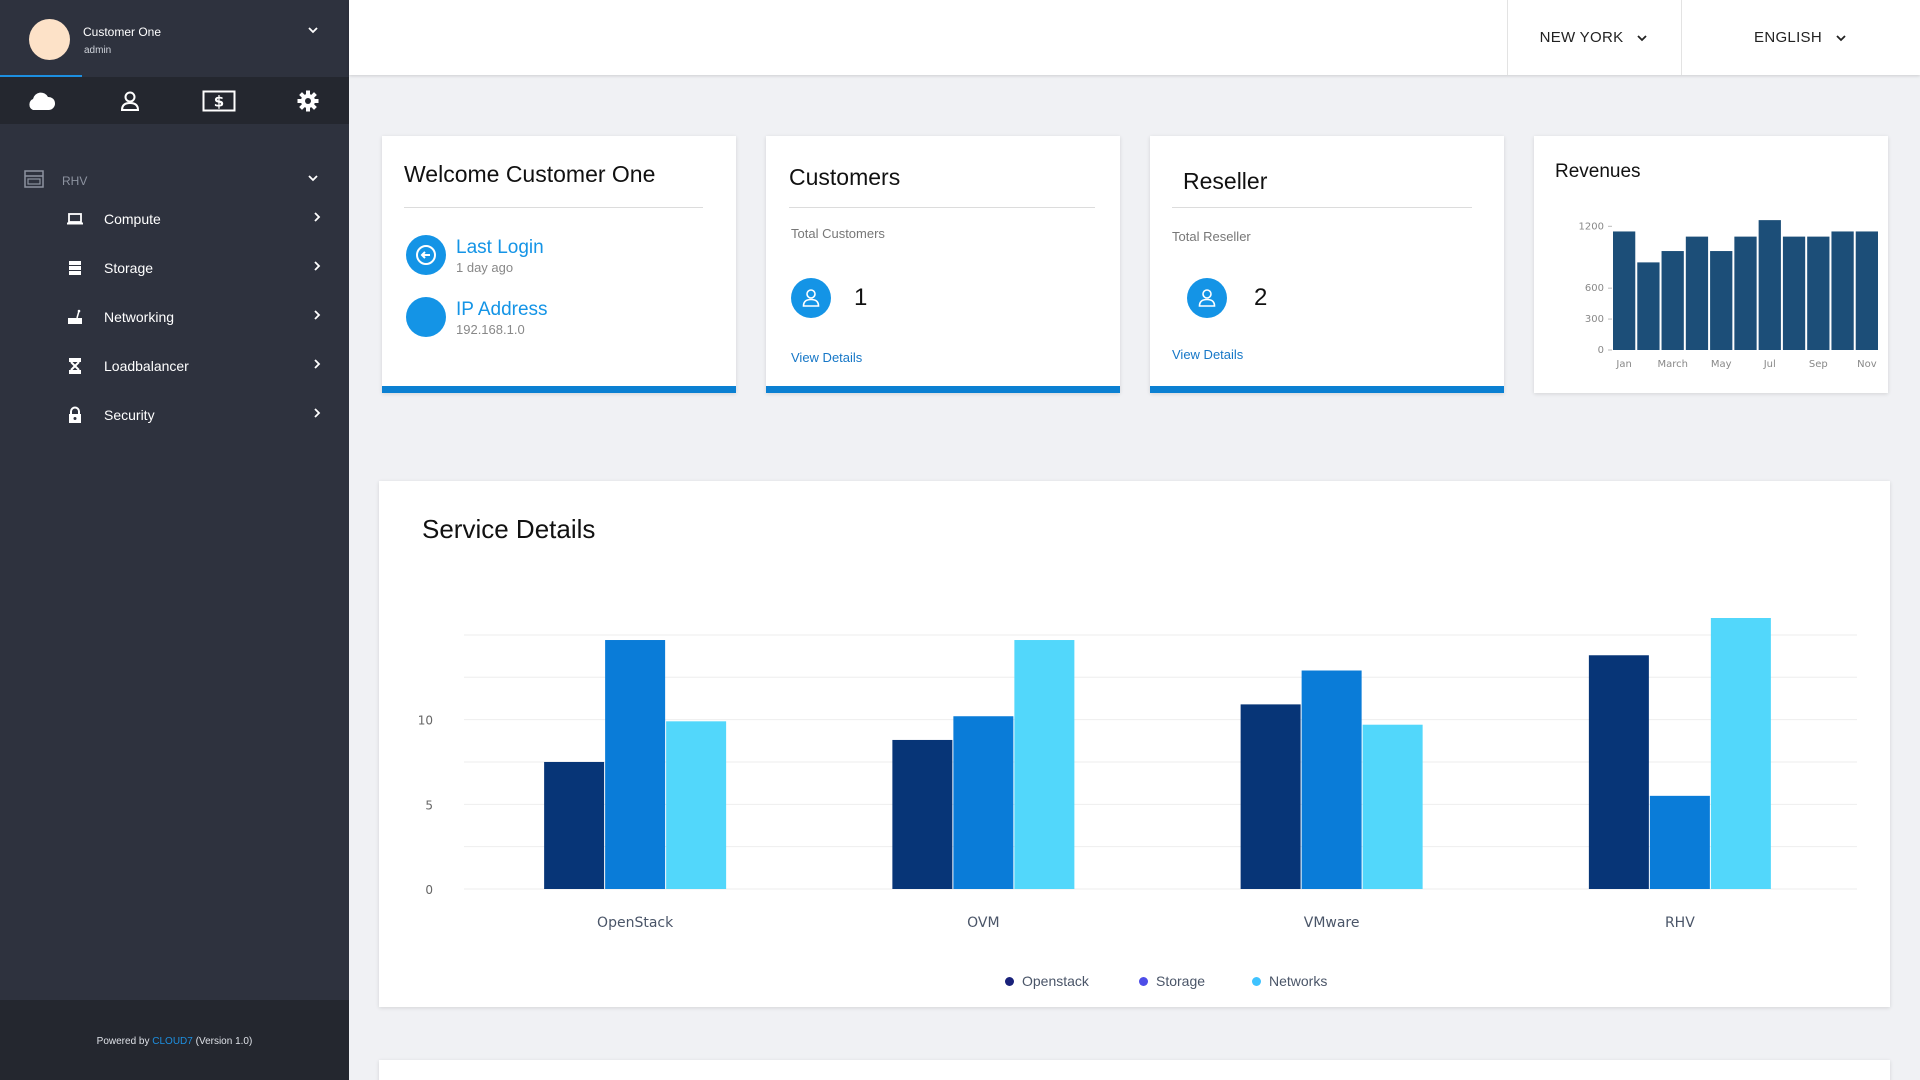  I want to click on sidebar-footer: Powered by CLOUD7 (Version 1.0), so click(174, 1040).